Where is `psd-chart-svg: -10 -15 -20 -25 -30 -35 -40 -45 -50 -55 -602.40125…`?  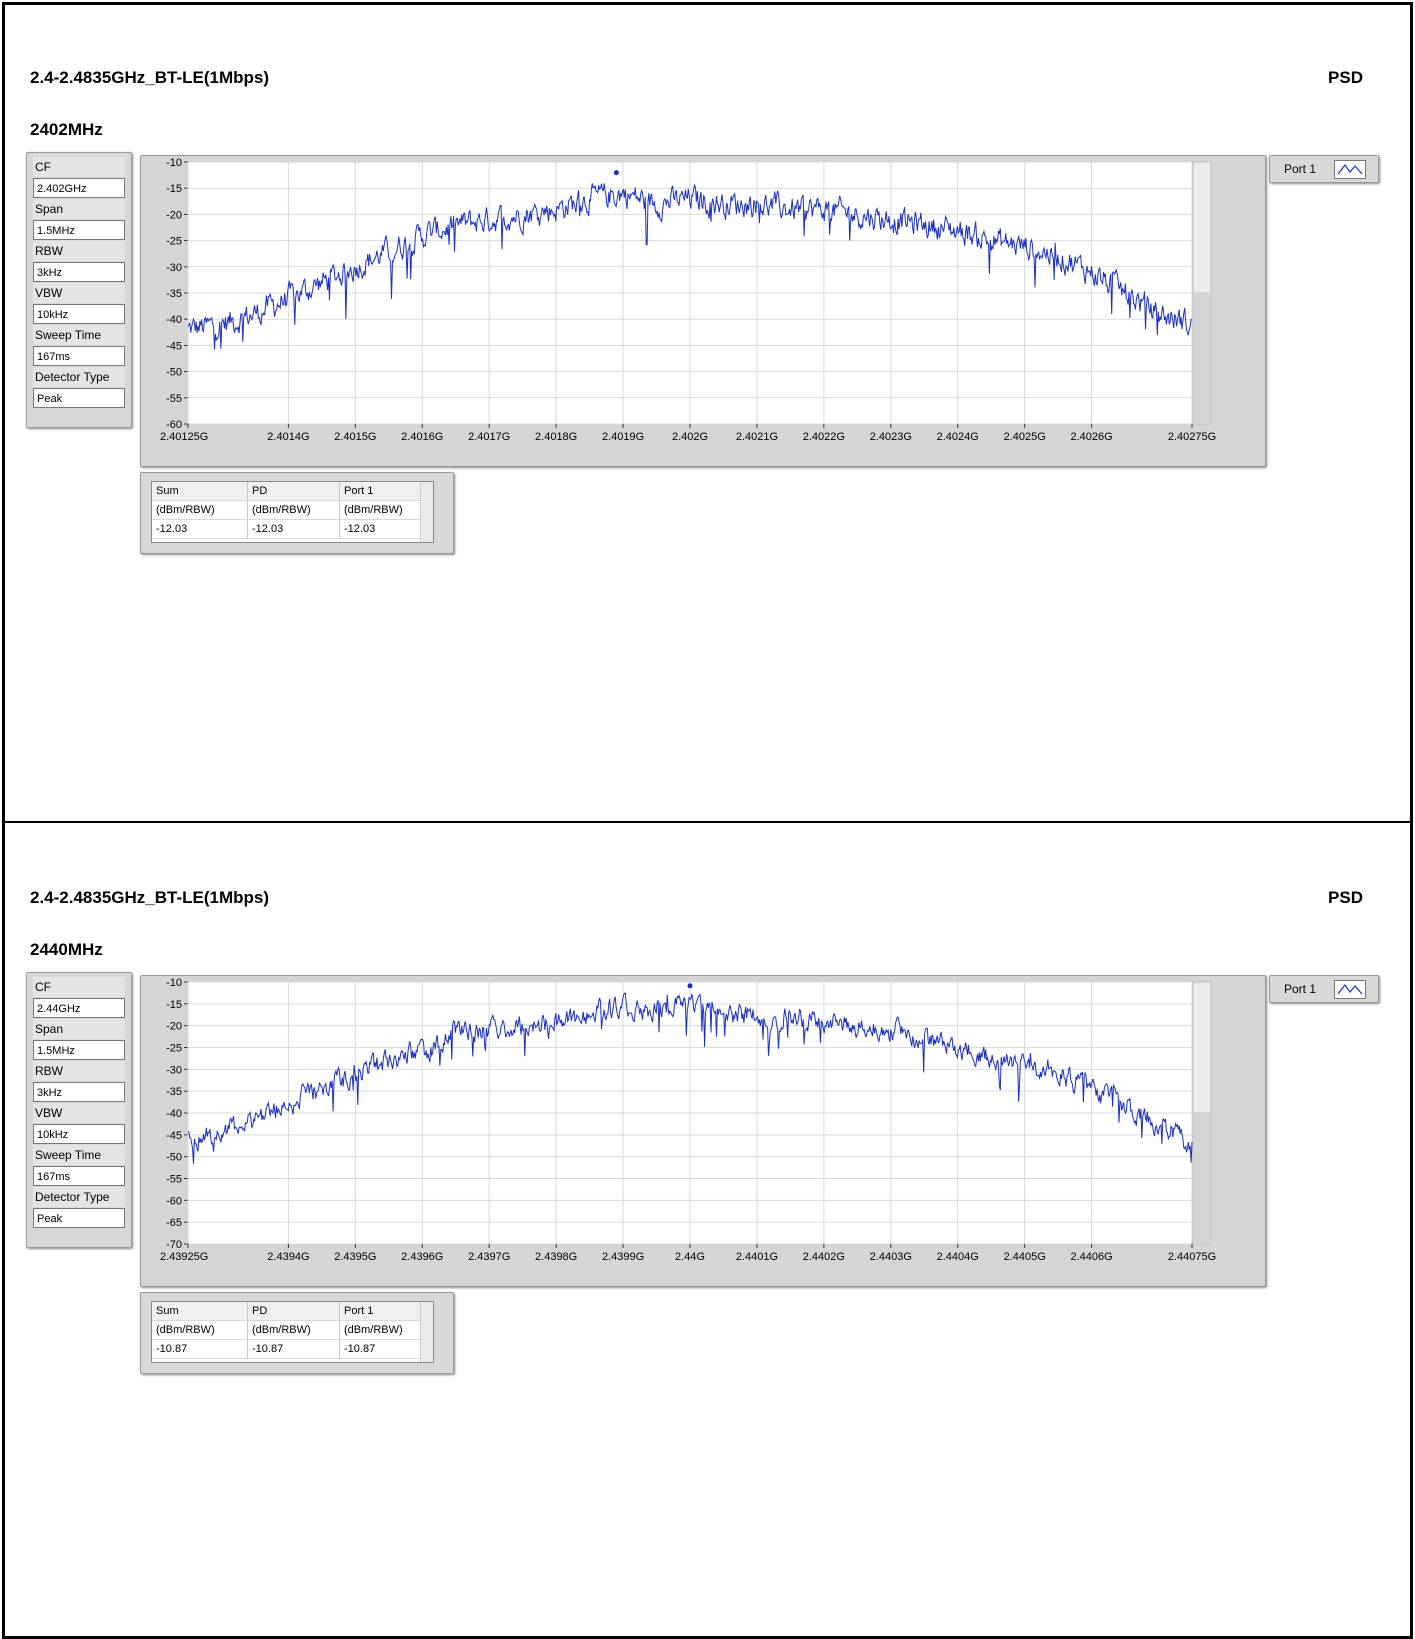
psd-chart-svg: -10 -15 -20 -25 -30 -35 -40 -45 -50 -55 -602.40125… is located at coordinates (688, 300).